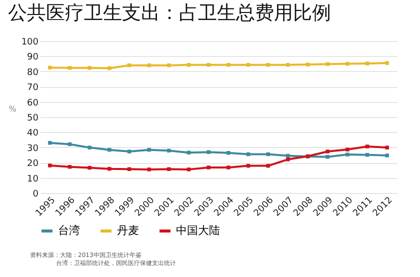 The height and width of the screenshot is (277, 420). I want to click on y-tick-label: 60, so click(33, 103).